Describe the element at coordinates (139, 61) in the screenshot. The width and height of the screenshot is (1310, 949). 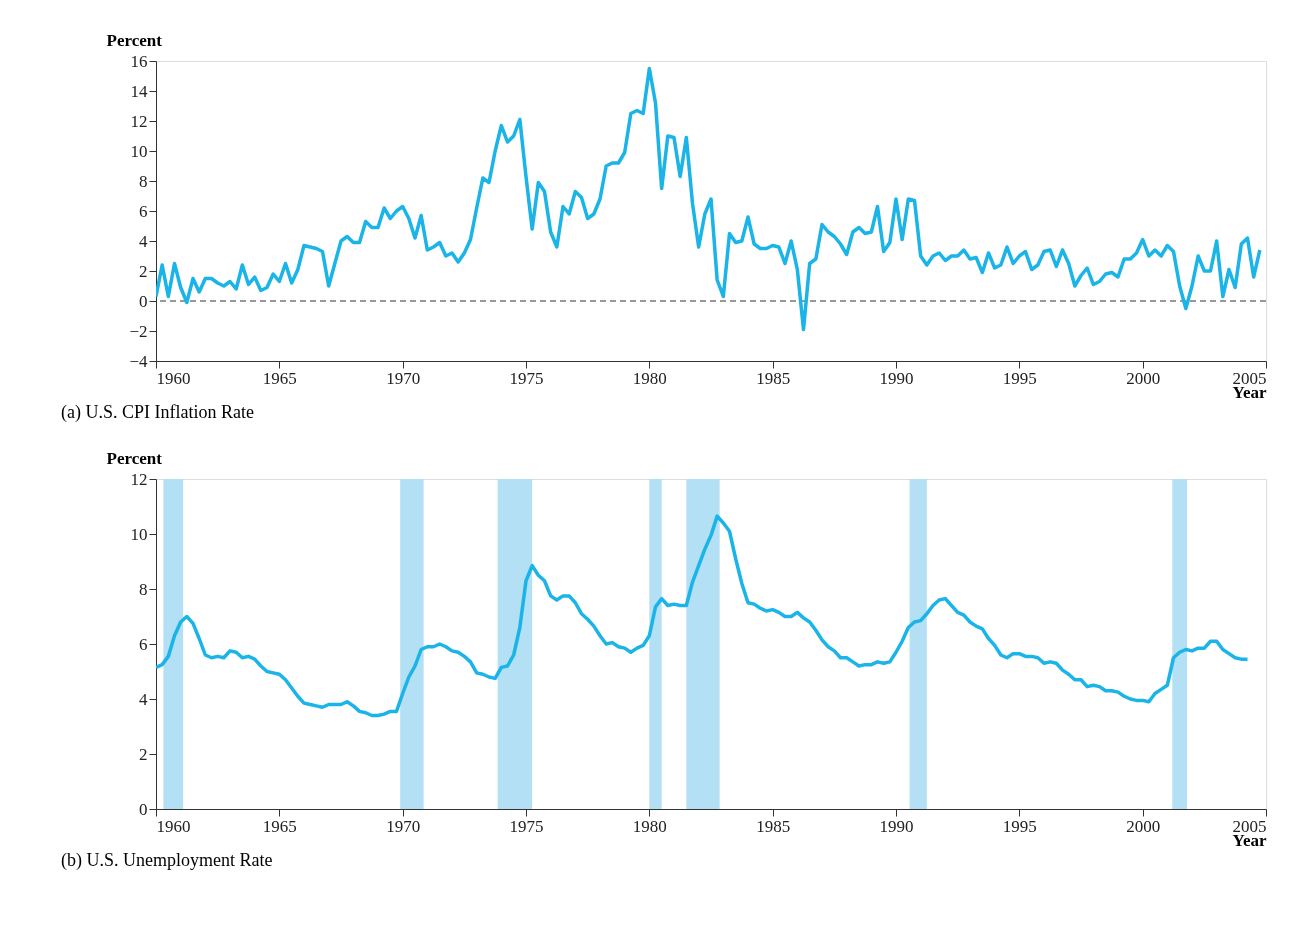
I see `y-tick-label: 16` at that location.